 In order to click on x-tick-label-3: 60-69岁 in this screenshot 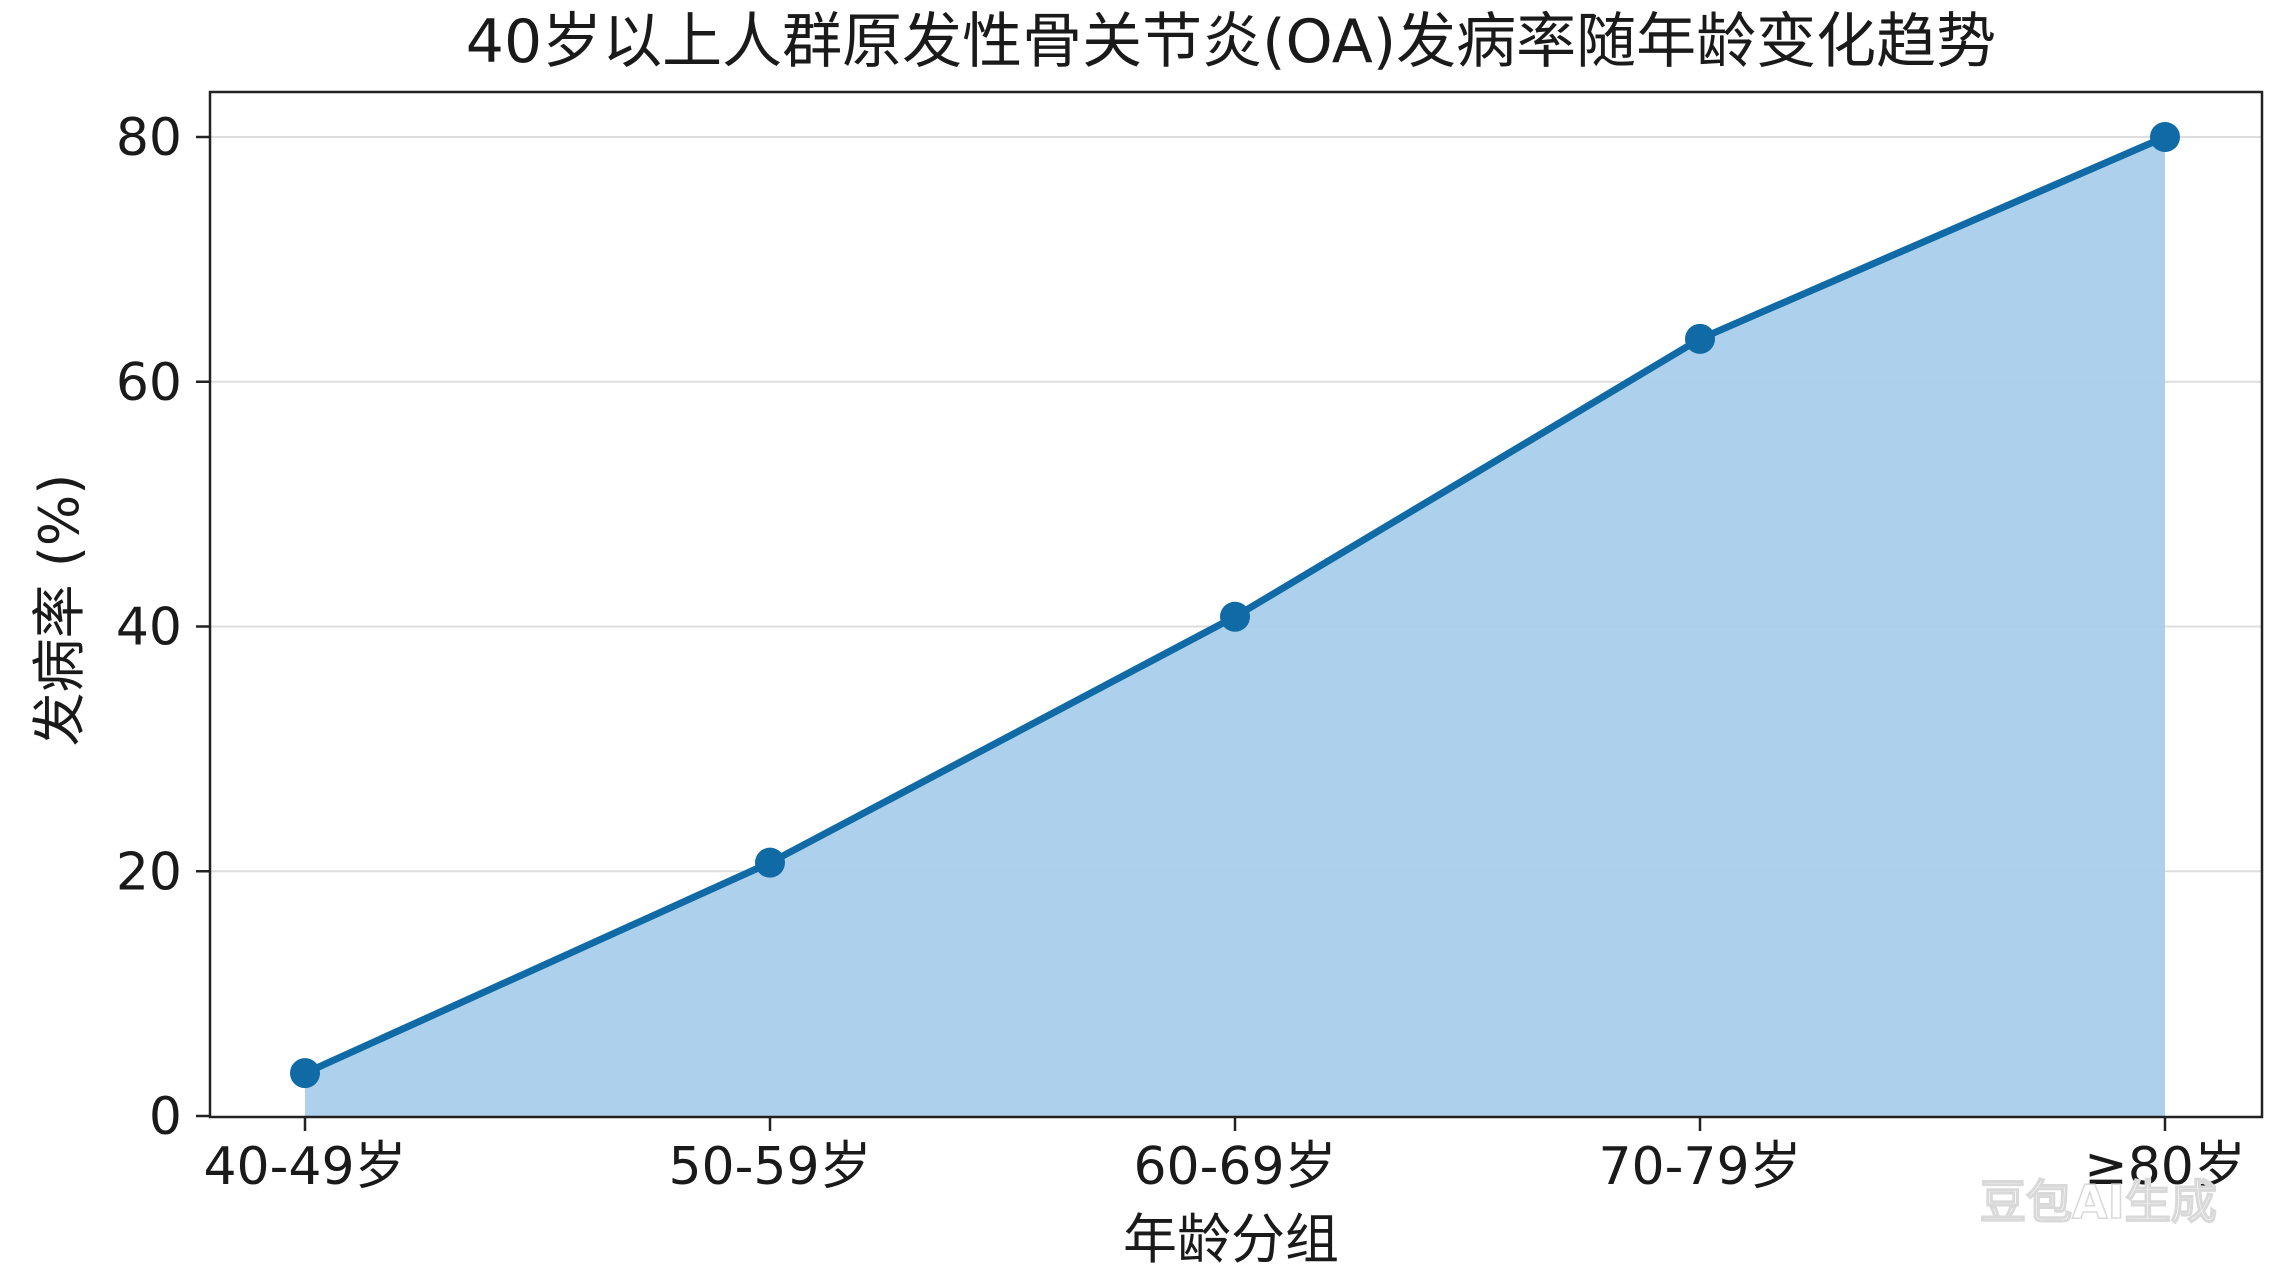, I will do `click(1234, 1167)`.